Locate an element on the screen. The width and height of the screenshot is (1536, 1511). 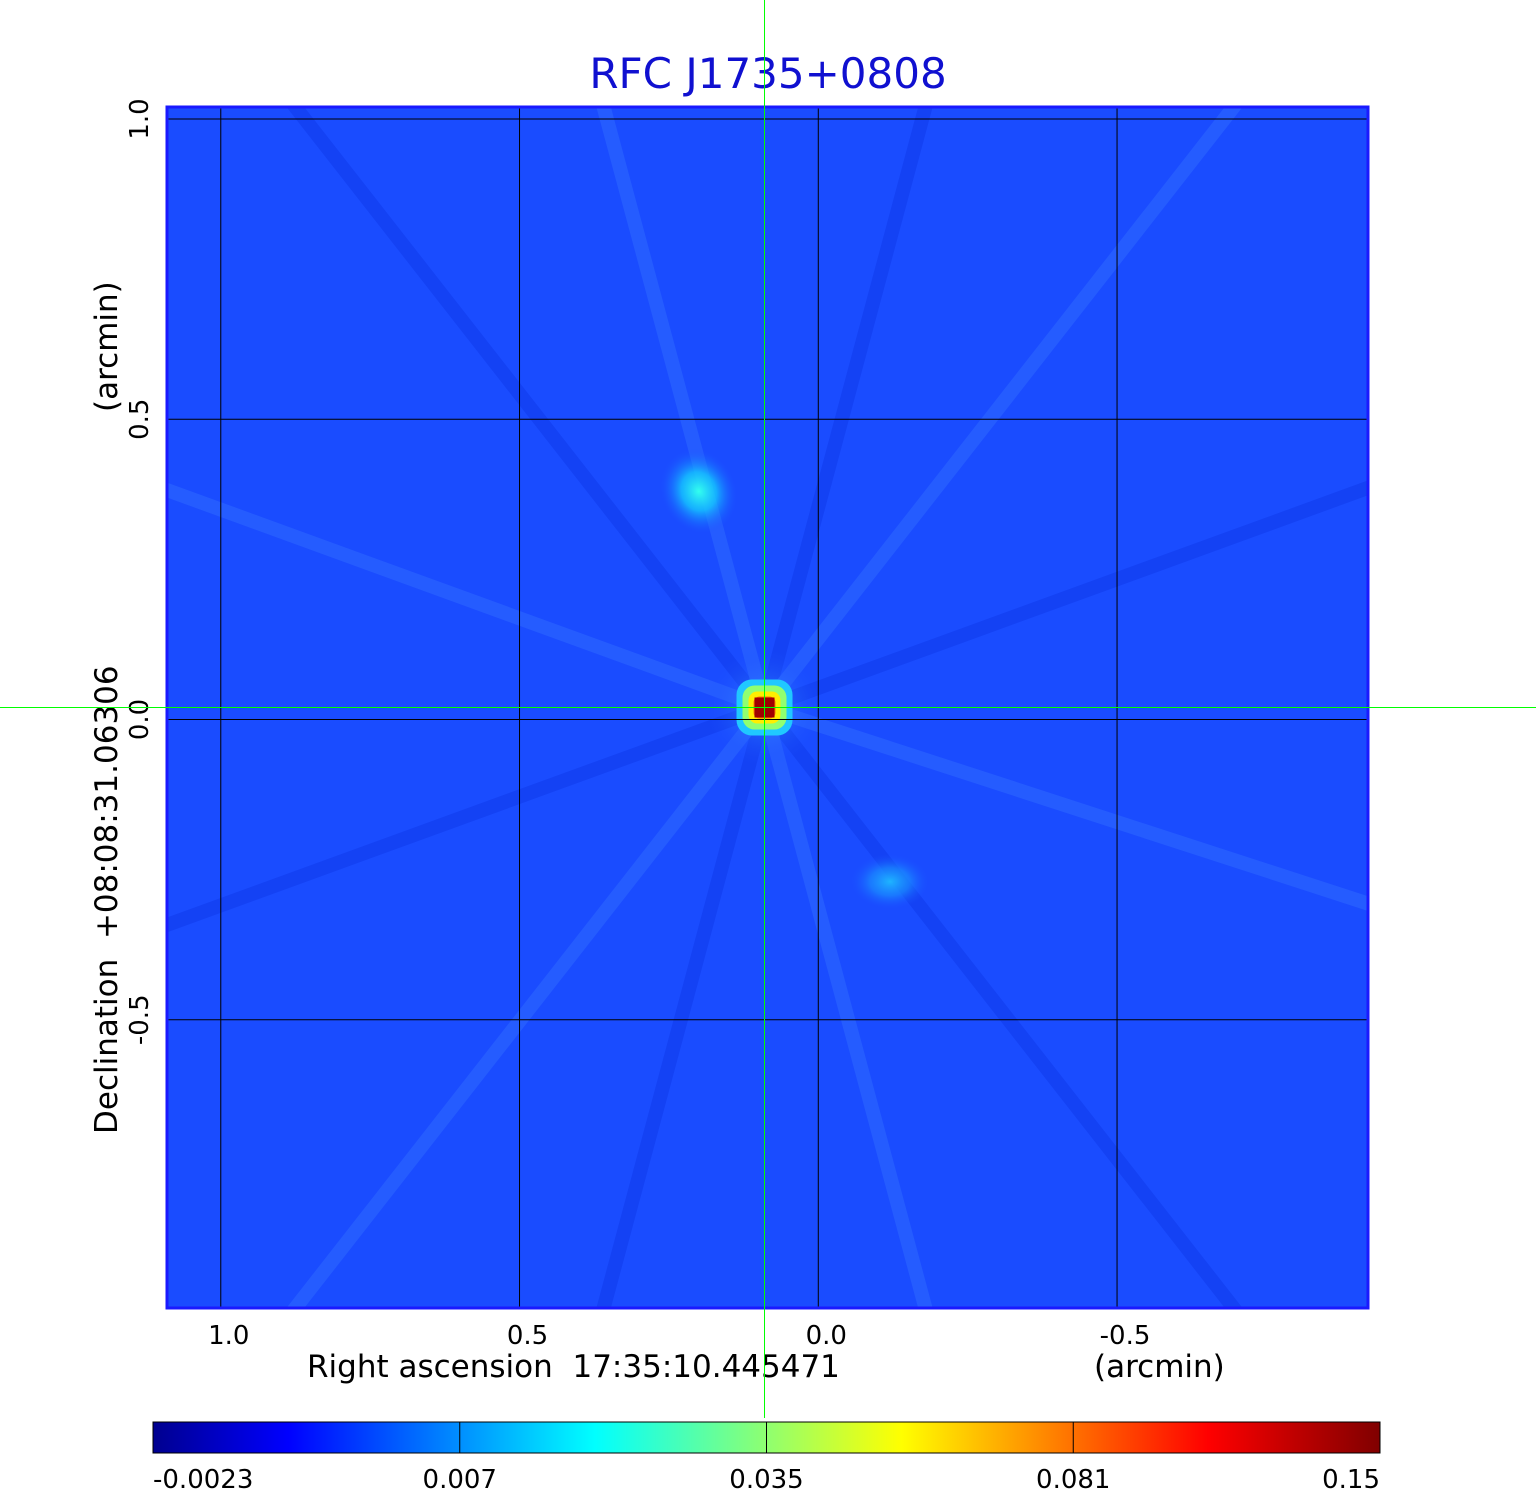
source-north-west is located at coordinates (698, 491).